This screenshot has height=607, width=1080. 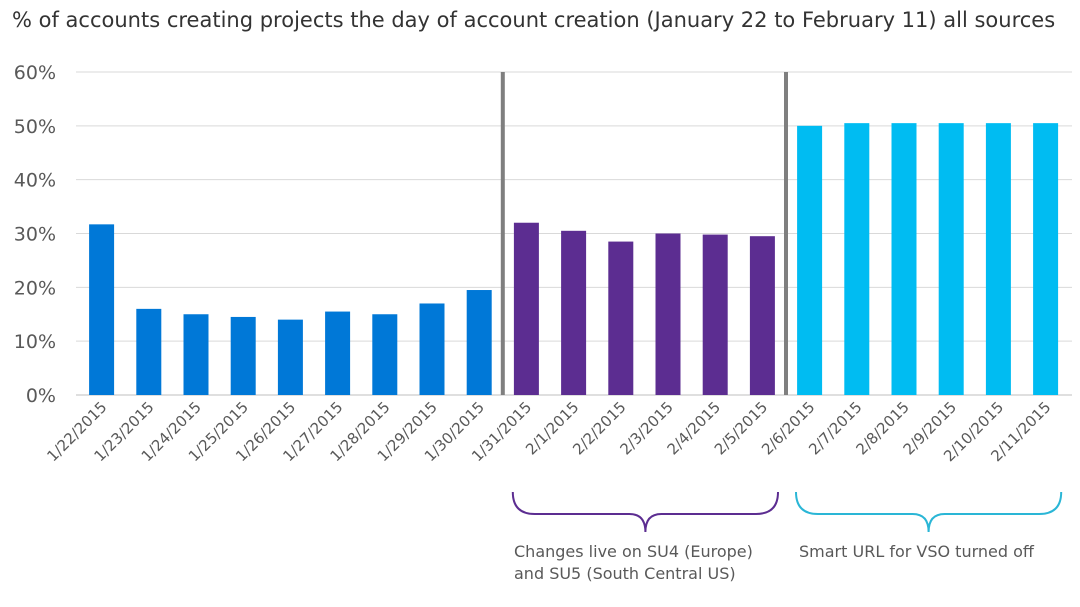 I want to click on y-tick-label: 40%, so click(x=35, y=181).